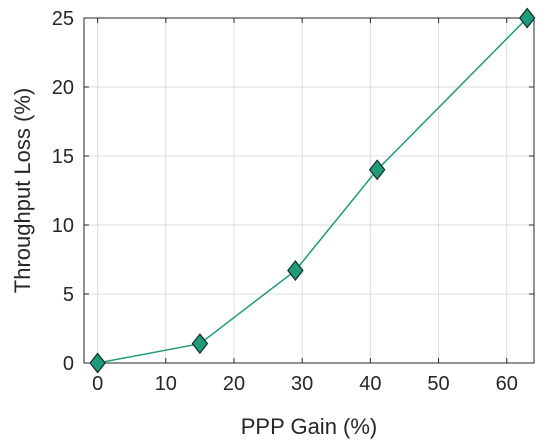 The width and height of the screenshot is (550, 446). Describe the element at coordinates (63, 226) in the screenshot. I see `y-tick-label: 10` at that location.